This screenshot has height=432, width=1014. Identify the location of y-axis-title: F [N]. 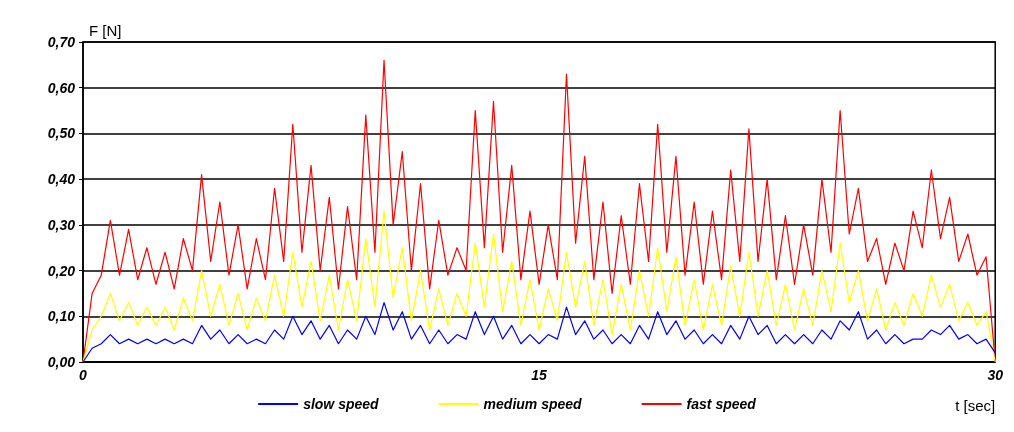
(105, 30).